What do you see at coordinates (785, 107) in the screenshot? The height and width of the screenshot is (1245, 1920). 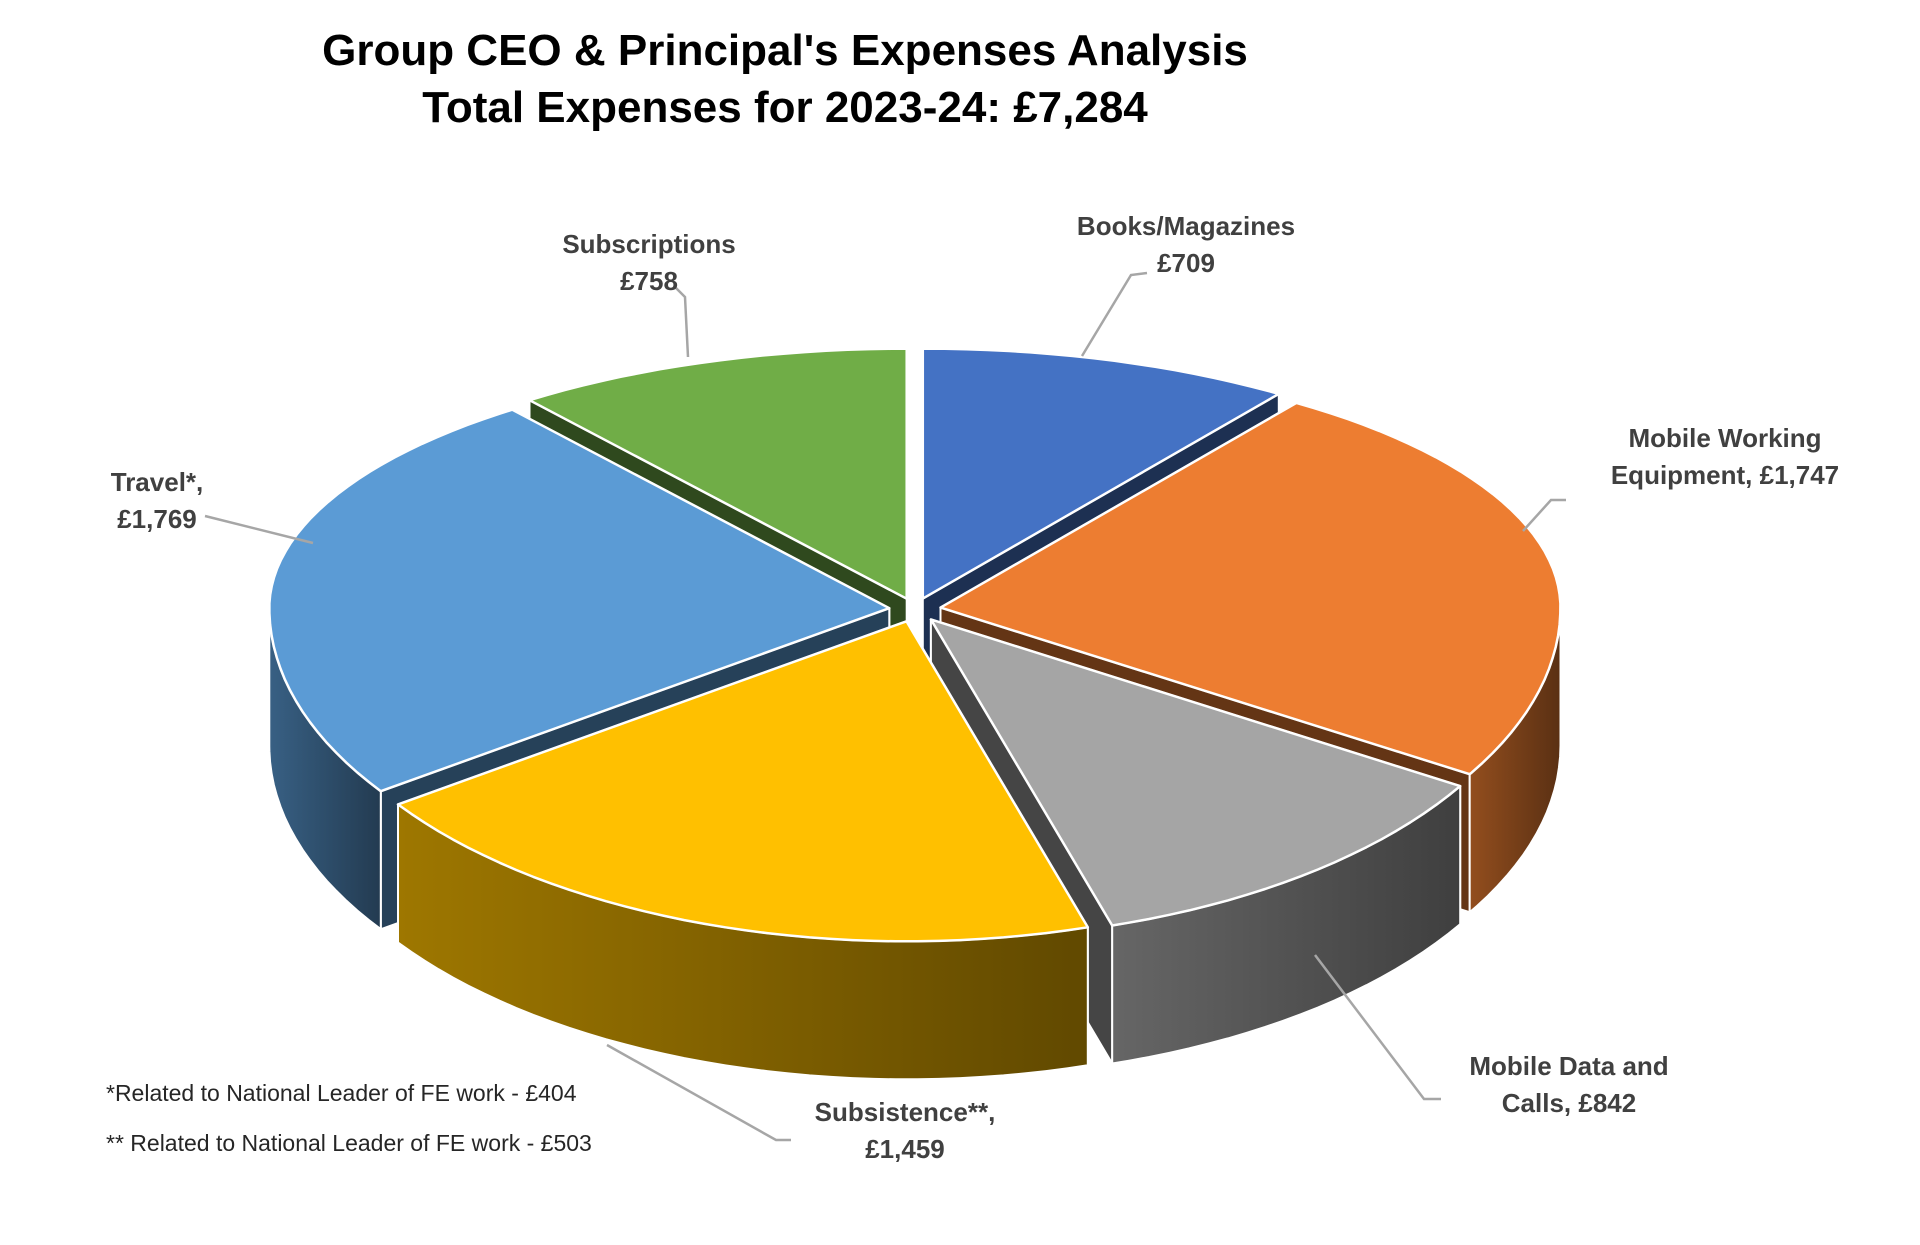 I see `chart-subtitle: Total Expenses for 2023-24: £7,284` at bounding box center [785, 107].